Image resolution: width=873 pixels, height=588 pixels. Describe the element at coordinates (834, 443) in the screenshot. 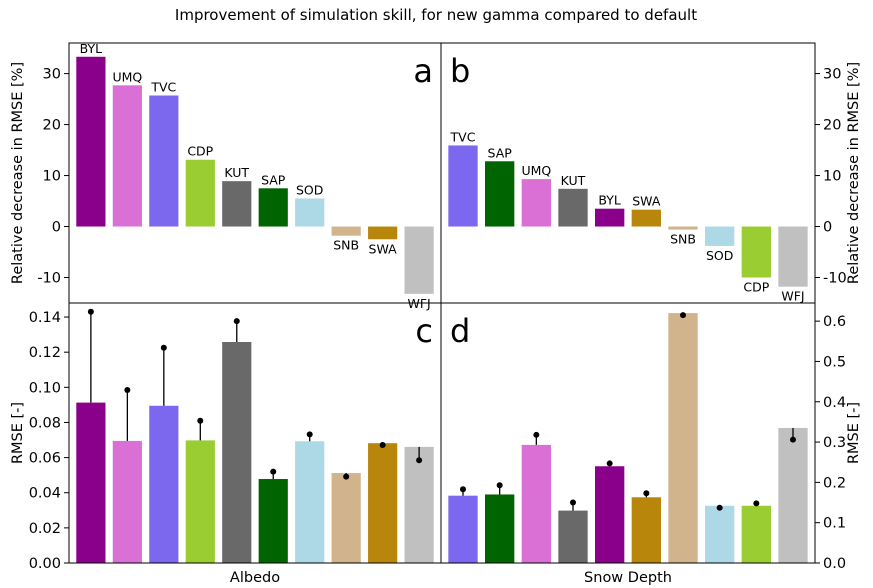

I see `ytick-label-d: 0.3` at that location.